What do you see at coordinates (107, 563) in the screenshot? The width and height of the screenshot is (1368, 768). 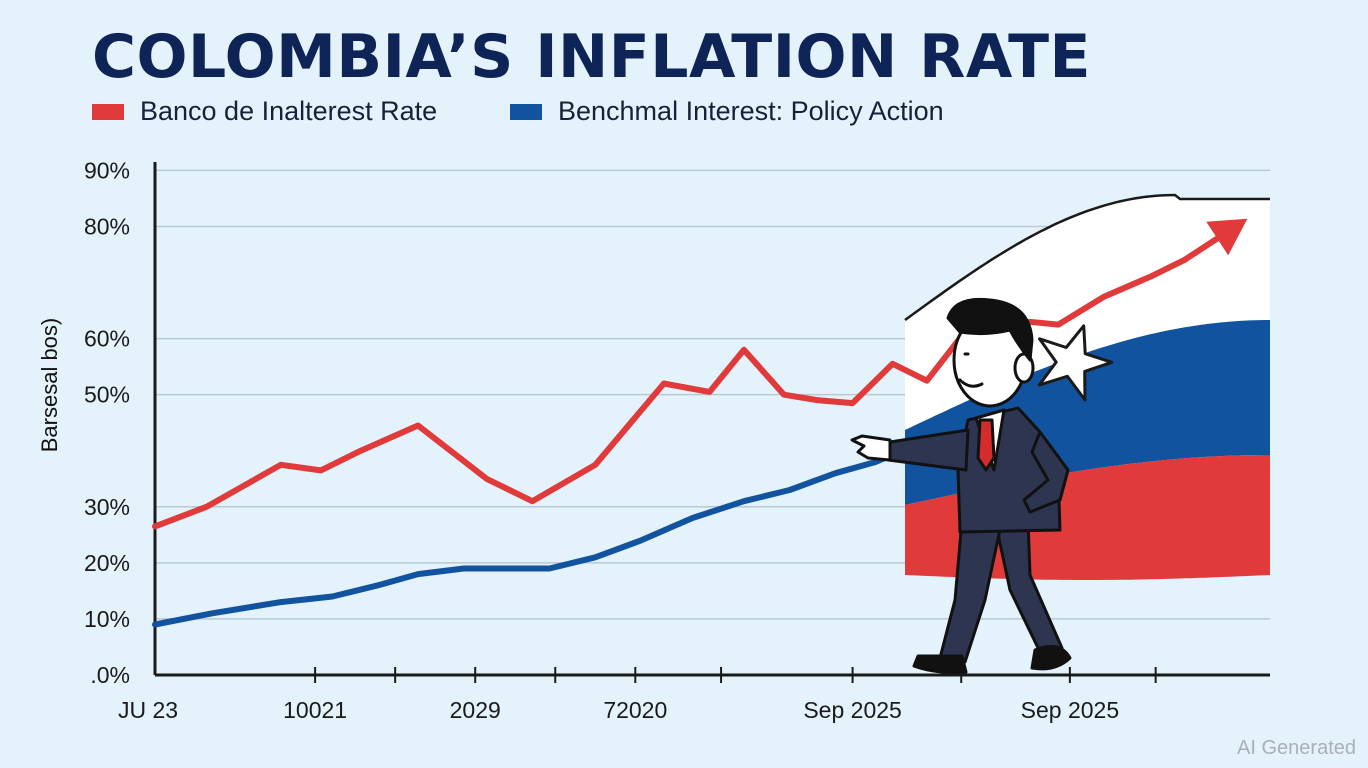 I see `y-tick-label: 20%` at bounding box center [107, 563].